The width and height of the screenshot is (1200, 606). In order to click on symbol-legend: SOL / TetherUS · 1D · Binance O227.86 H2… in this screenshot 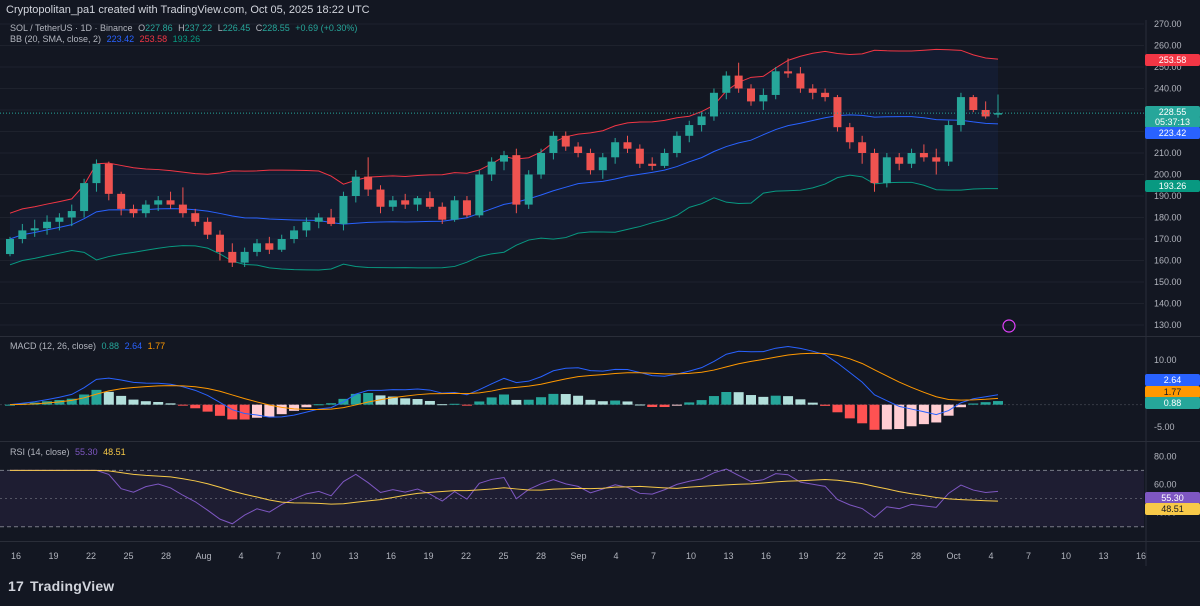, I will do `click(185, 28)`.